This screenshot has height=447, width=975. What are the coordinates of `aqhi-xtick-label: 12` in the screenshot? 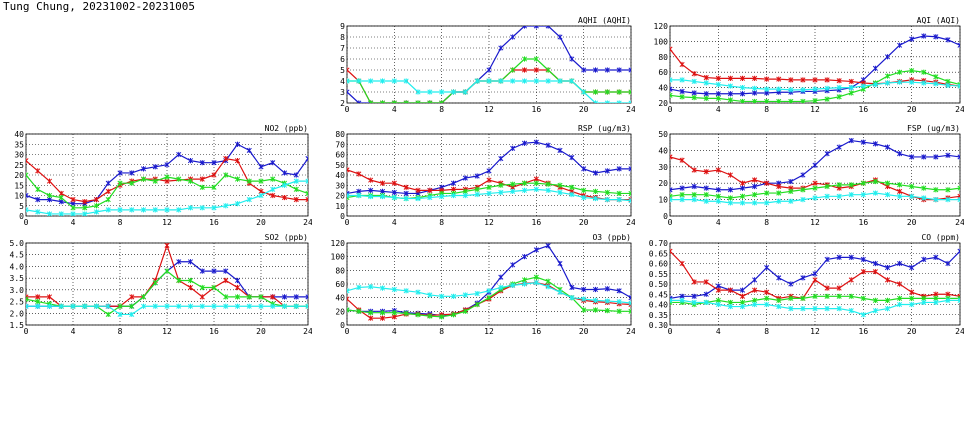 It's located at (489, 109).